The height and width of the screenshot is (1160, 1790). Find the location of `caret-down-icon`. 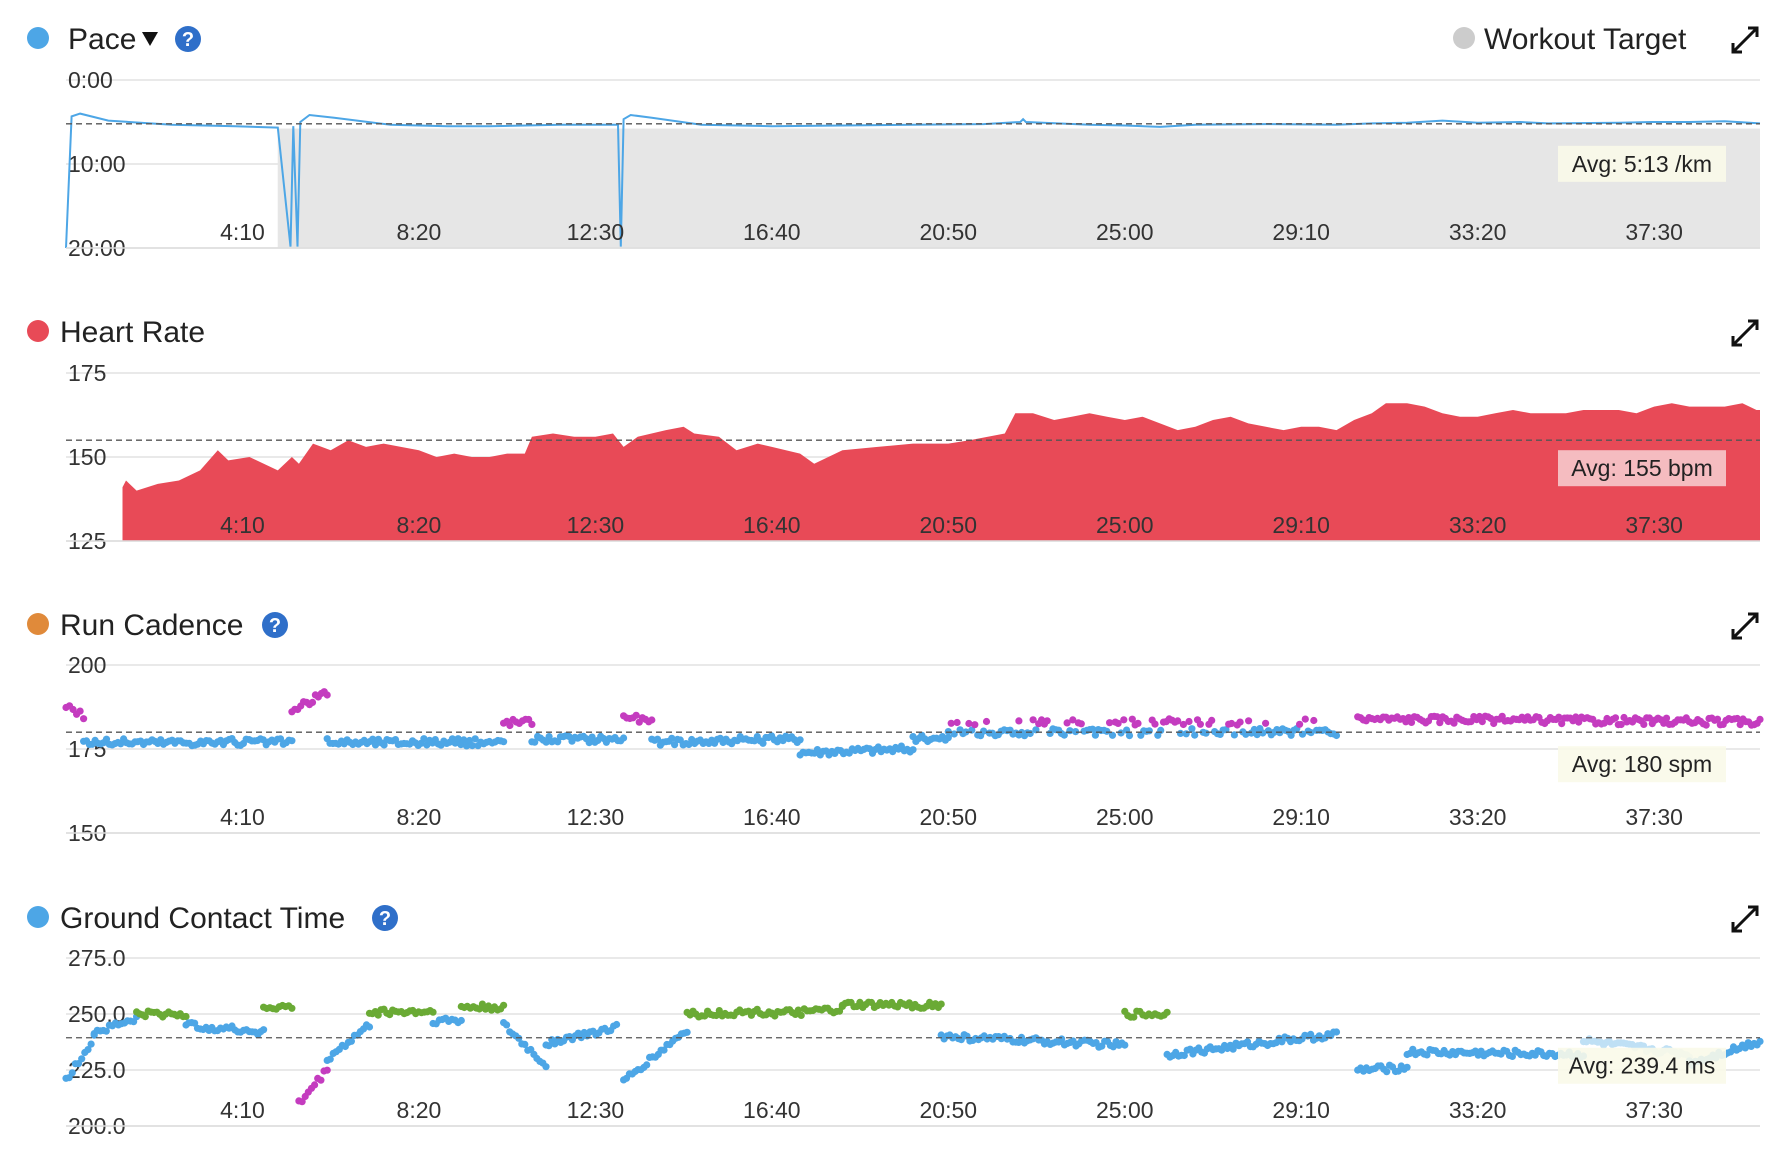

caret-down-icon is located at coordinates (150, 39).